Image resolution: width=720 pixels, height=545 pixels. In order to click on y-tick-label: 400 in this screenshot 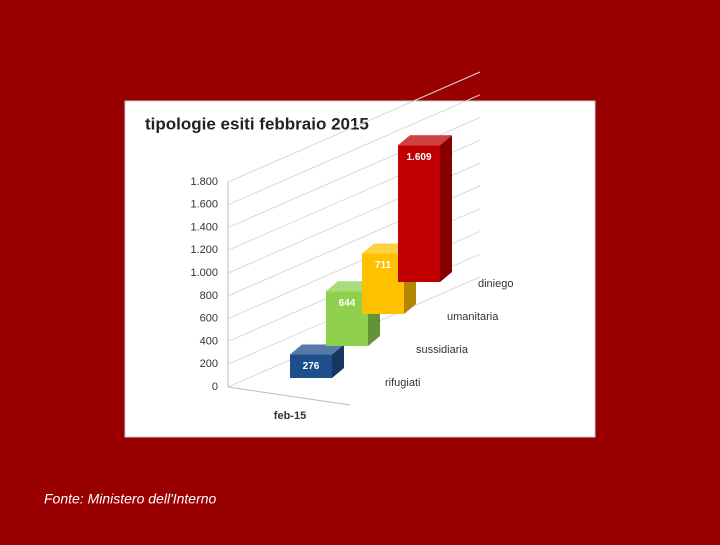, I will do `click(209, 341)`.